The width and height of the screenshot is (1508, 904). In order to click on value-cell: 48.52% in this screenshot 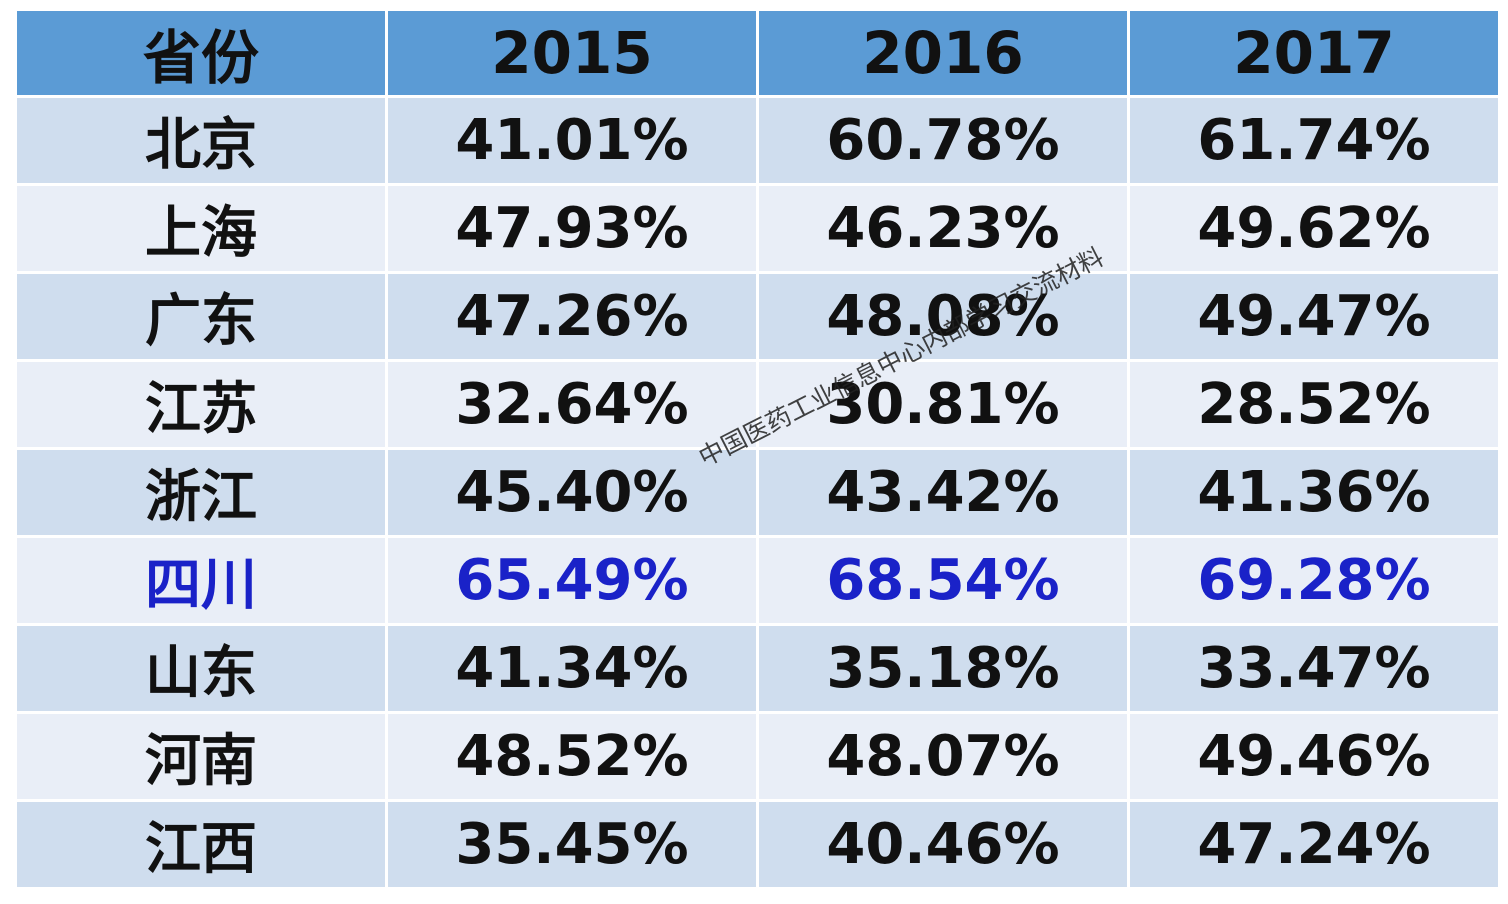, I will do `click(572, 756)`.